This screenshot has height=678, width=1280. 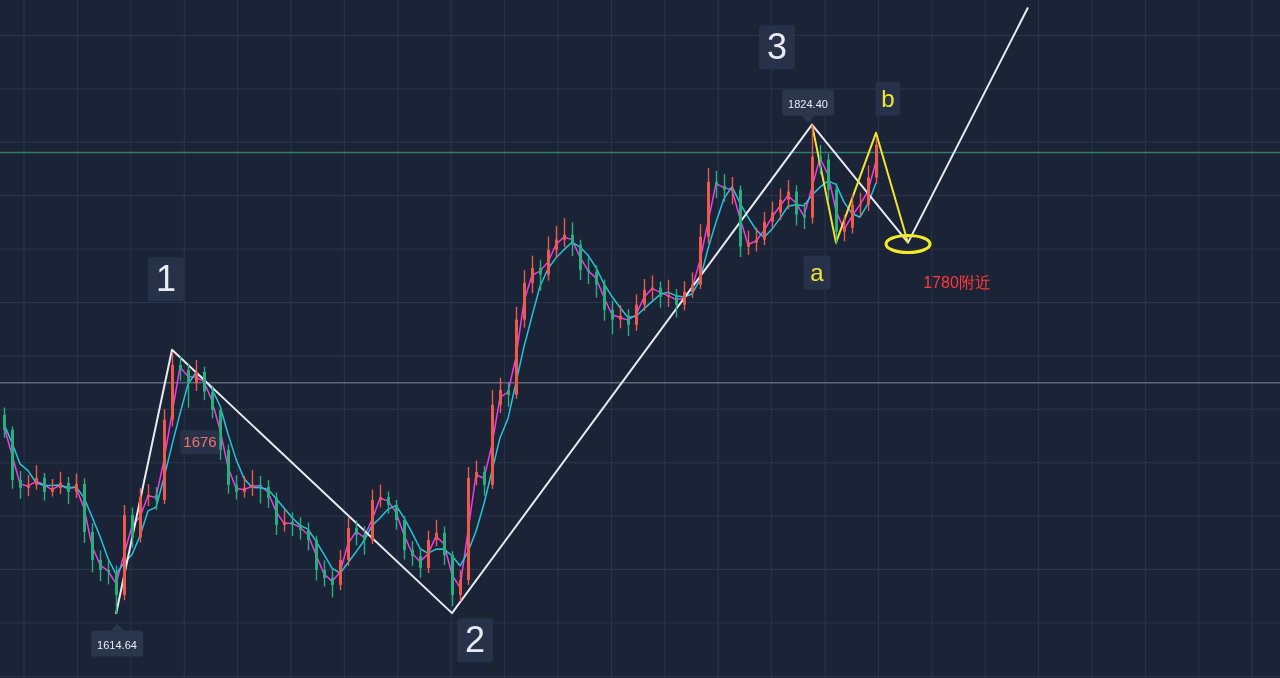 What do you see at coordinates (166, 279) in the screenshot?
I see `annotation: 1` at bounding box center [166, 279].